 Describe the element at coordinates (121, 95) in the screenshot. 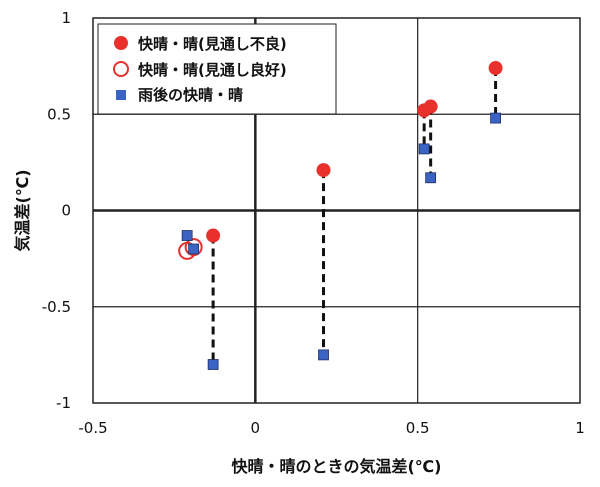

I see `legend-square-icon` at that location.